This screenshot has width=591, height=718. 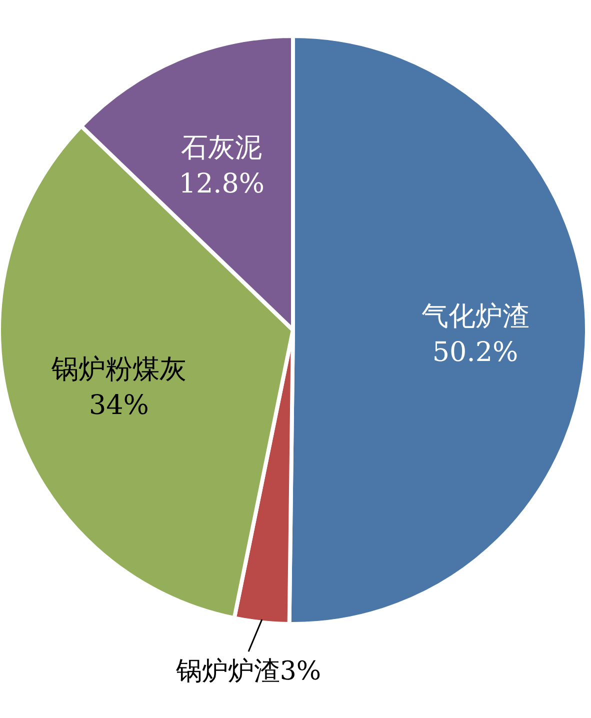 I want to click on data-label: 50.2%, so click(x=475, y=352).